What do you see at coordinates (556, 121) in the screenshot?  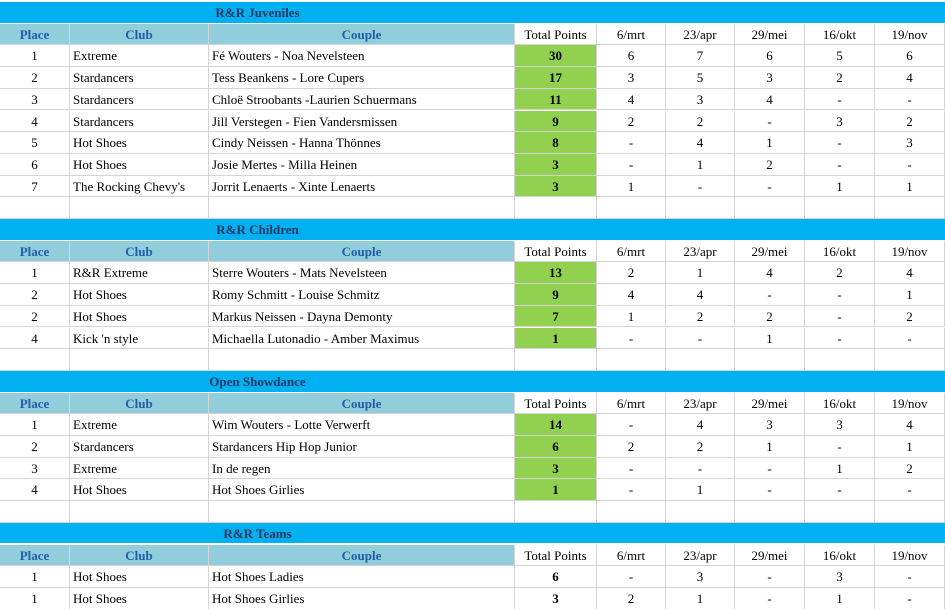 I see `total-cell: 9` at bounding box center [556, 121].